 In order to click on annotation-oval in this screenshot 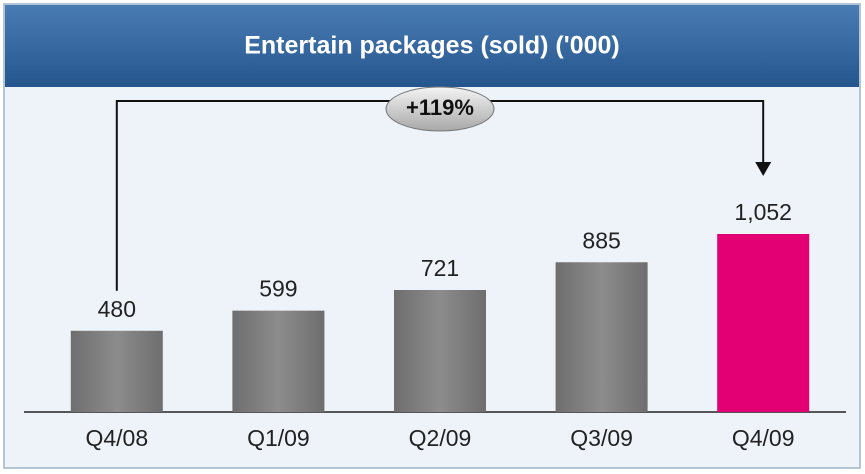, I will do `click(440, 109)`.